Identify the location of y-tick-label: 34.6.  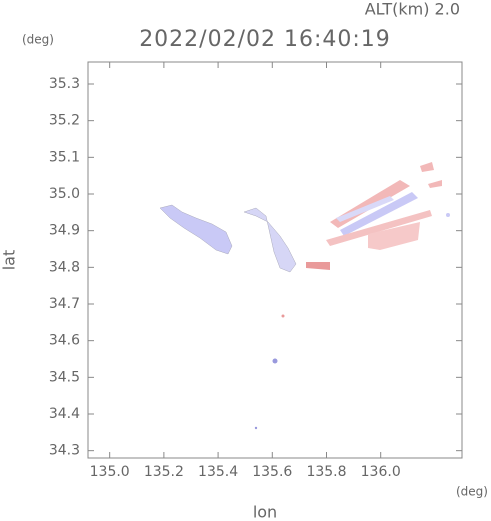
(64, 341).